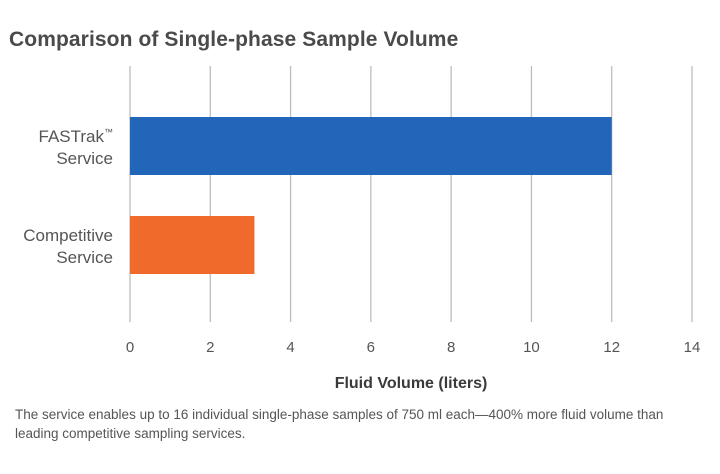 The height and width of the screenshot is (474, 720). What do you see at coordinates (130, 347) in the screenshot?
I see `x-tick-label: 0` at bounding box center [130, 347].